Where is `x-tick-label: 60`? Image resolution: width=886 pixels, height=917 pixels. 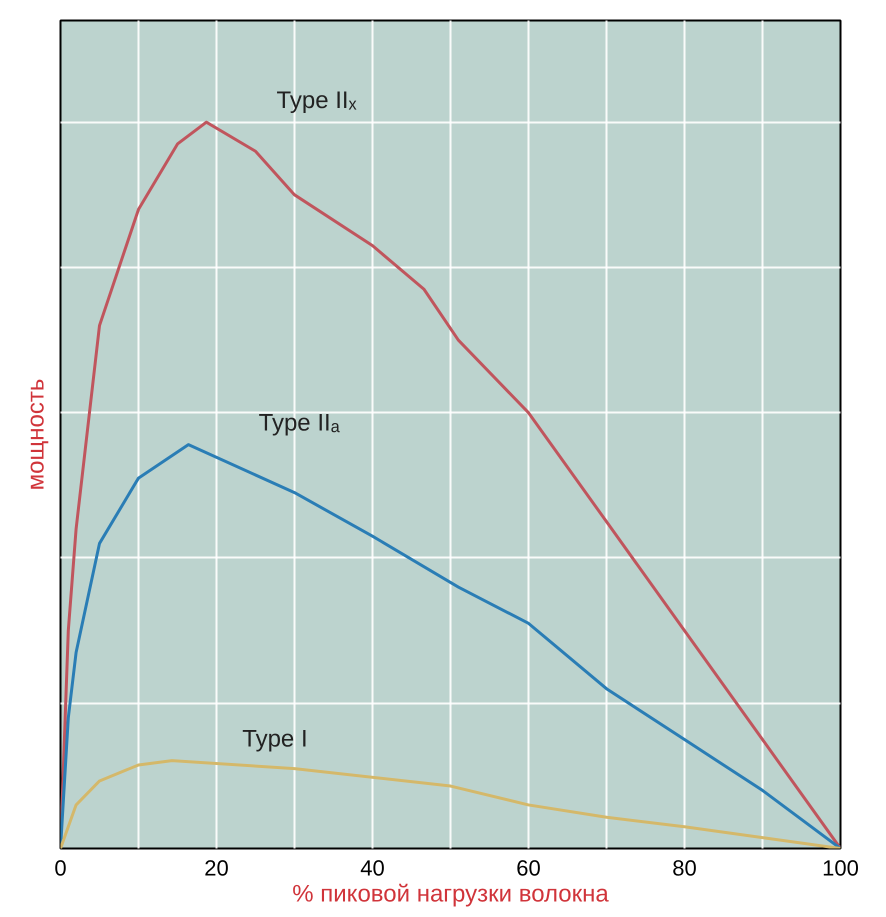 x-tick-label: 60 is located at coordinates (528, 868).